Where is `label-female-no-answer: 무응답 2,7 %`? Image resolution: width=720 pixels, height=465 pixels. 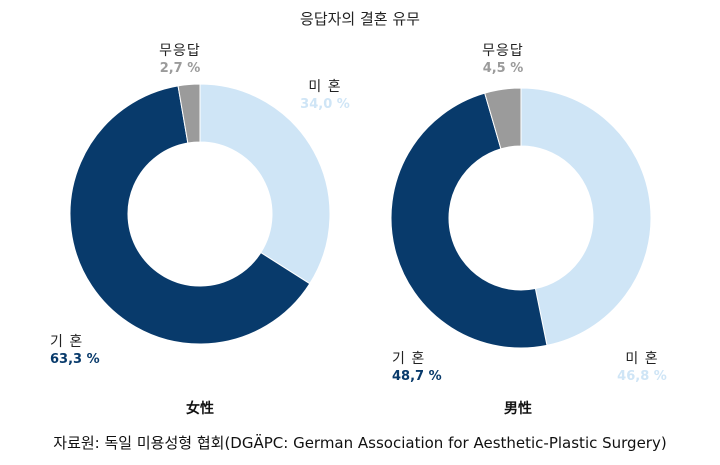 label-female-no-answer: 무응답 2,7 % is located at coordinates (180, 60).